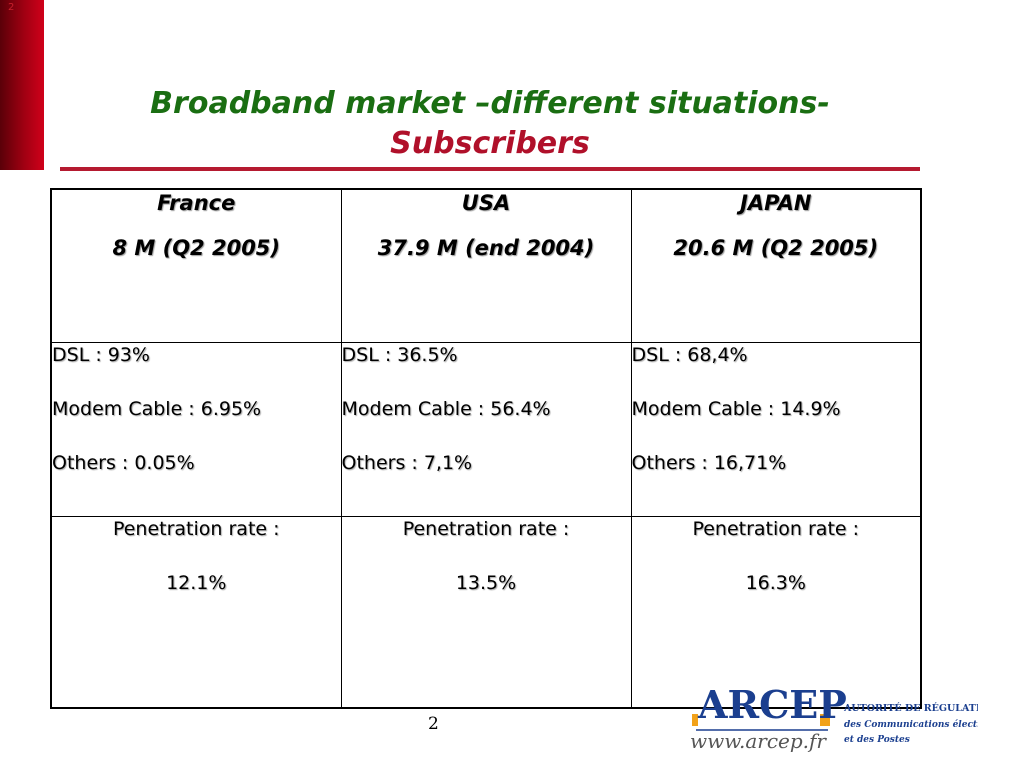  What do you see at coordinates (776, 203) in the screenshot?
I see `country-name: JAPAN` at bounding box center [776, 203].